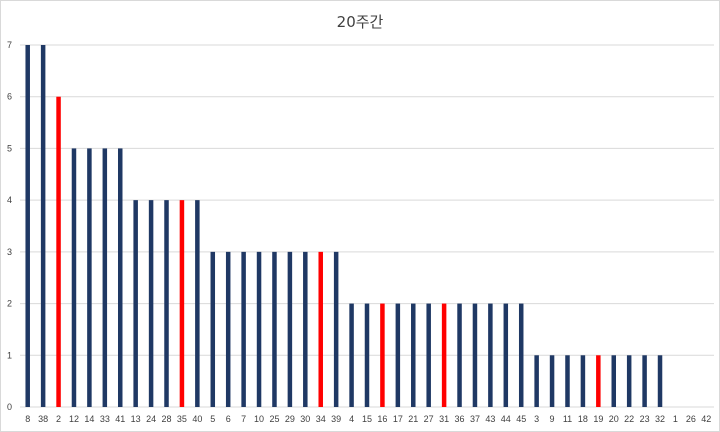  Describe the element at coordinates (367, 419) in the screenshot. I see `x-tick-label: 15` at that location.